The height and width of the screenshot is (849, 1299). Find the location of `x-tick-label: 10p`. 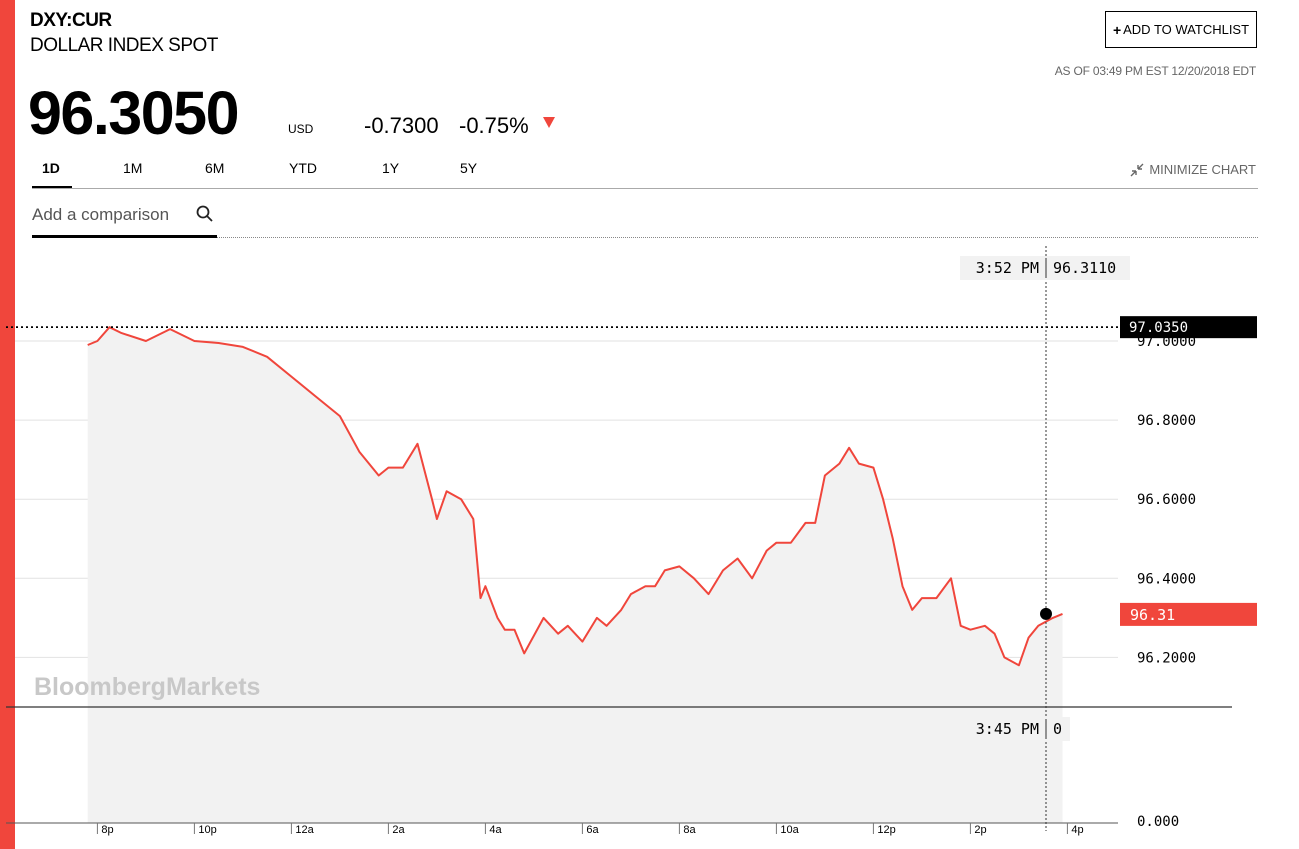

x-tick-label: 10p is located at coordinates (207, 830).